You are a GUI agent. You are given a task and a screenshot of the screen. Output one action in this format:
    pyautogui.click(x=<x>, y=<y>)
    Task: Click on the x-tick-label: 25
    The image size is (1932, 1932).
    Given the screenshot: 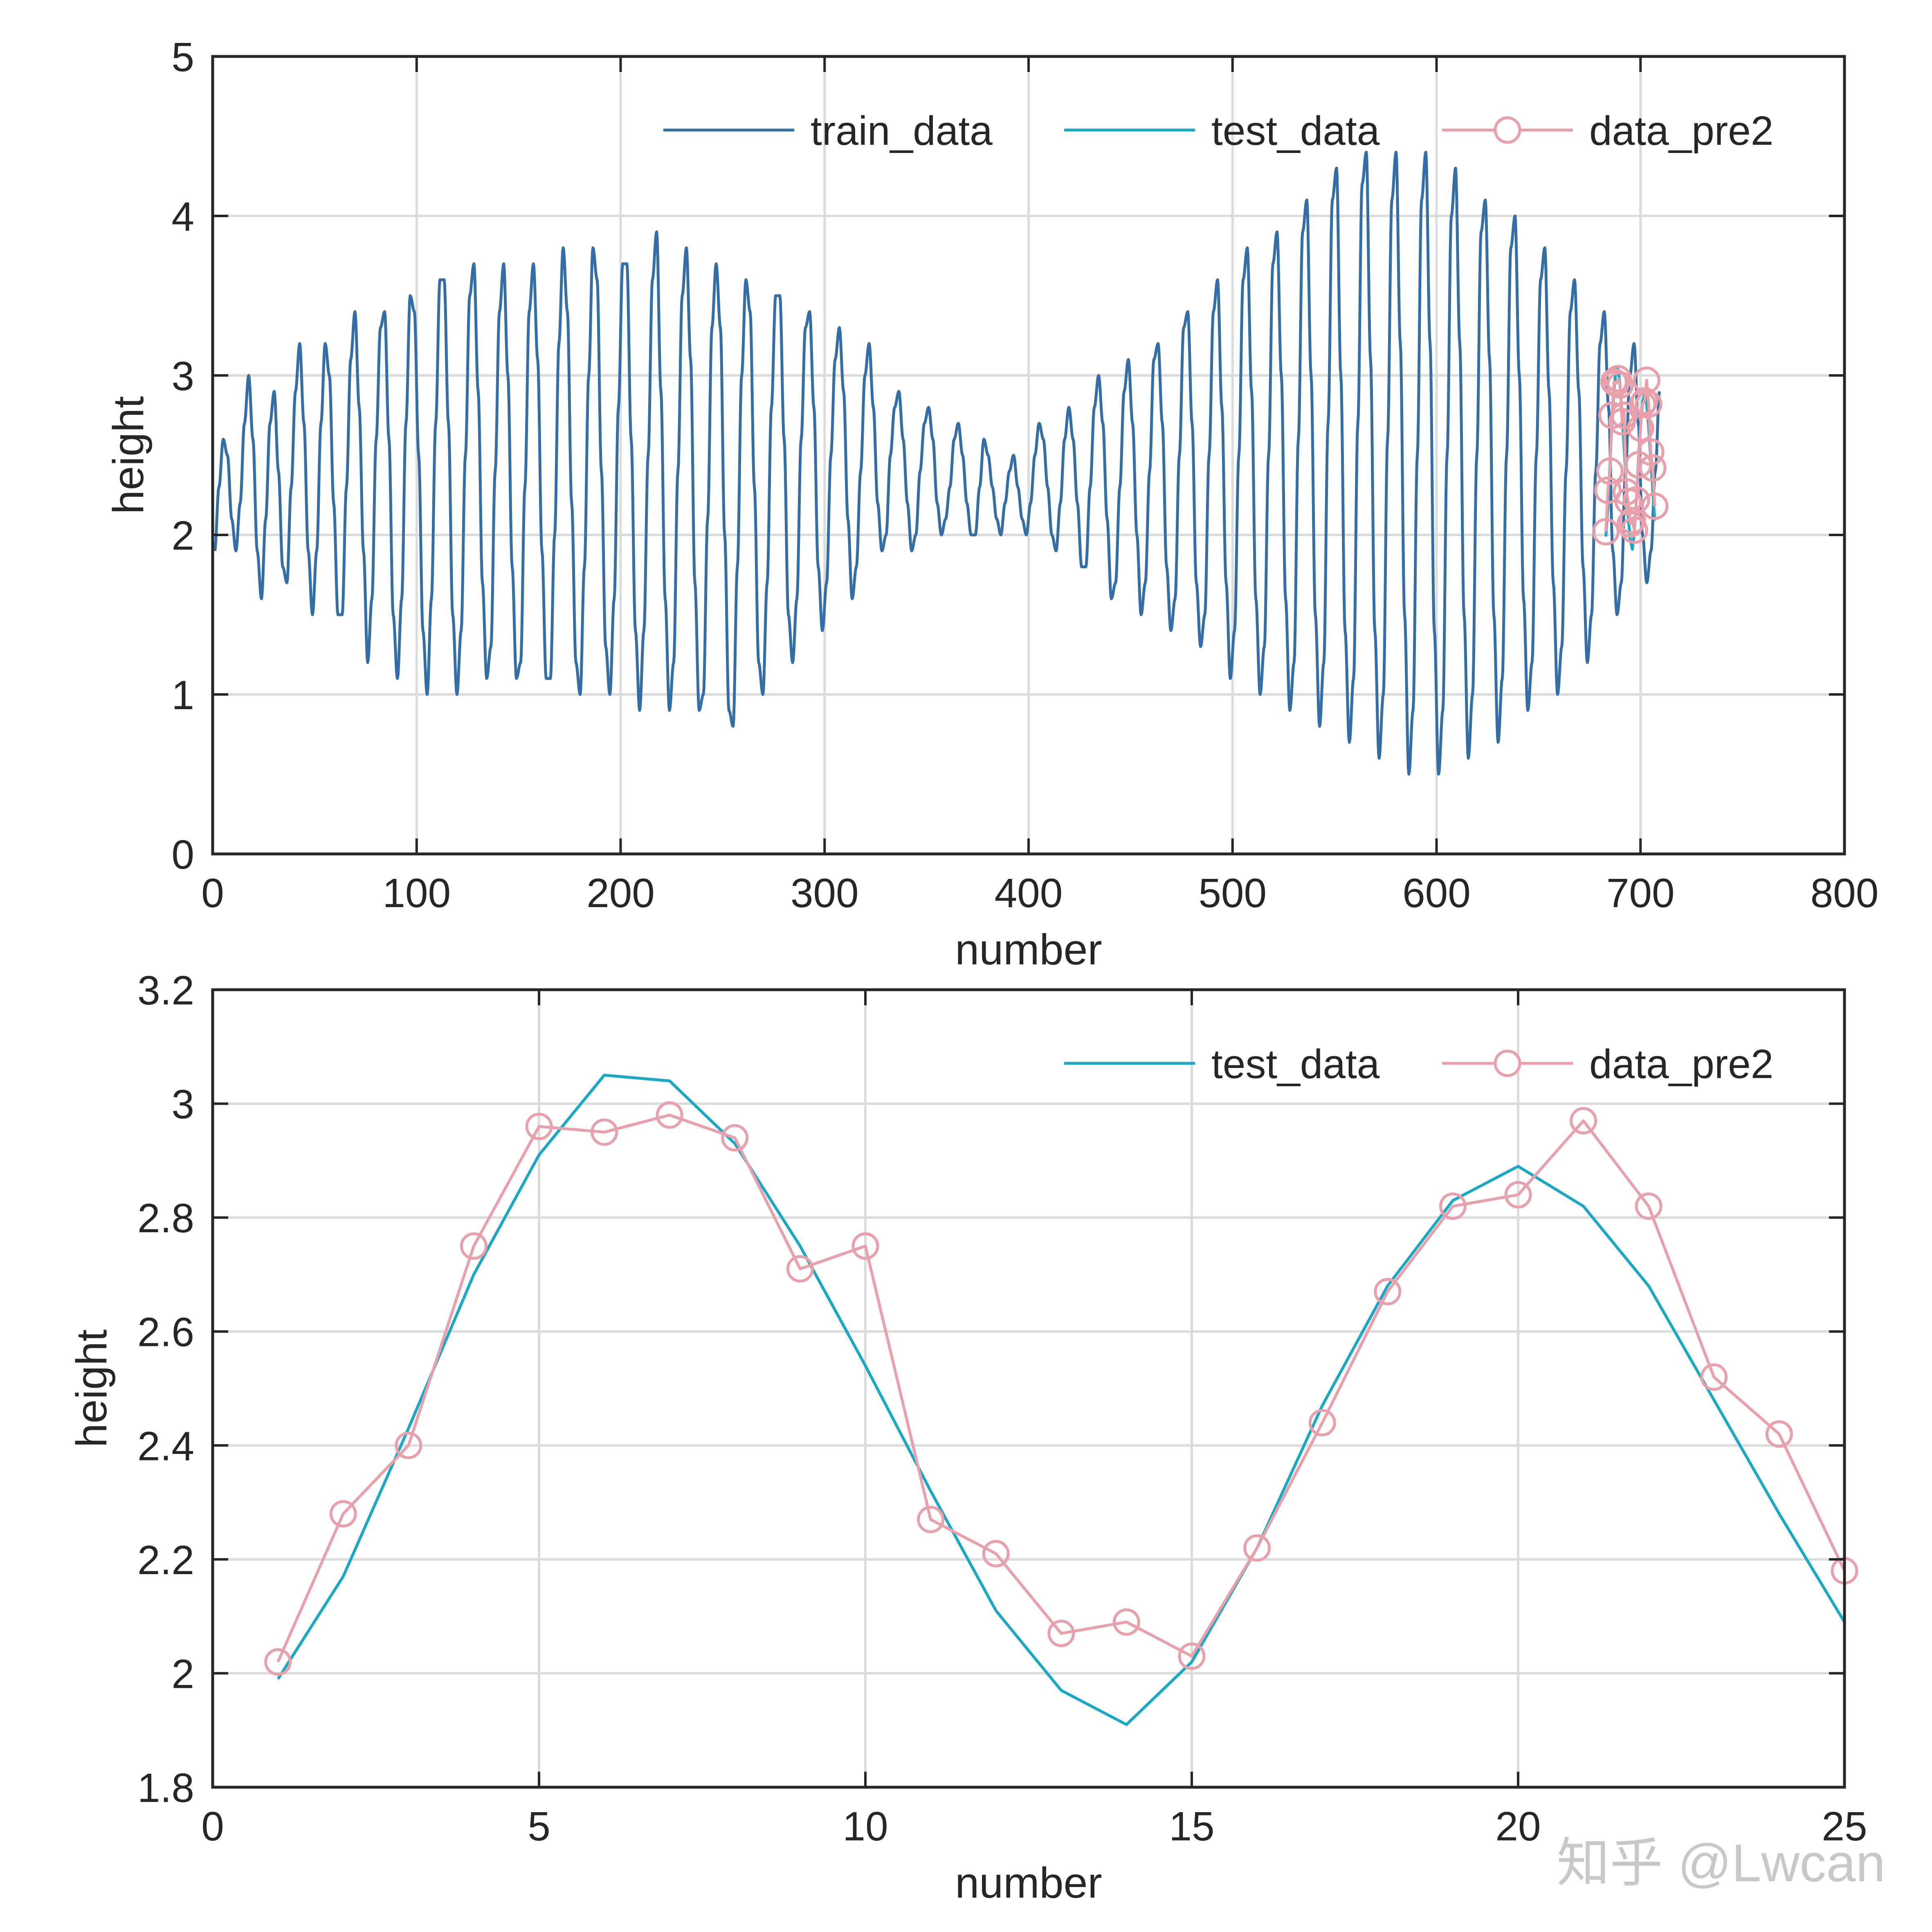 What is the action you would take?
    pyautogui.click(x=1844, y=1827)
    